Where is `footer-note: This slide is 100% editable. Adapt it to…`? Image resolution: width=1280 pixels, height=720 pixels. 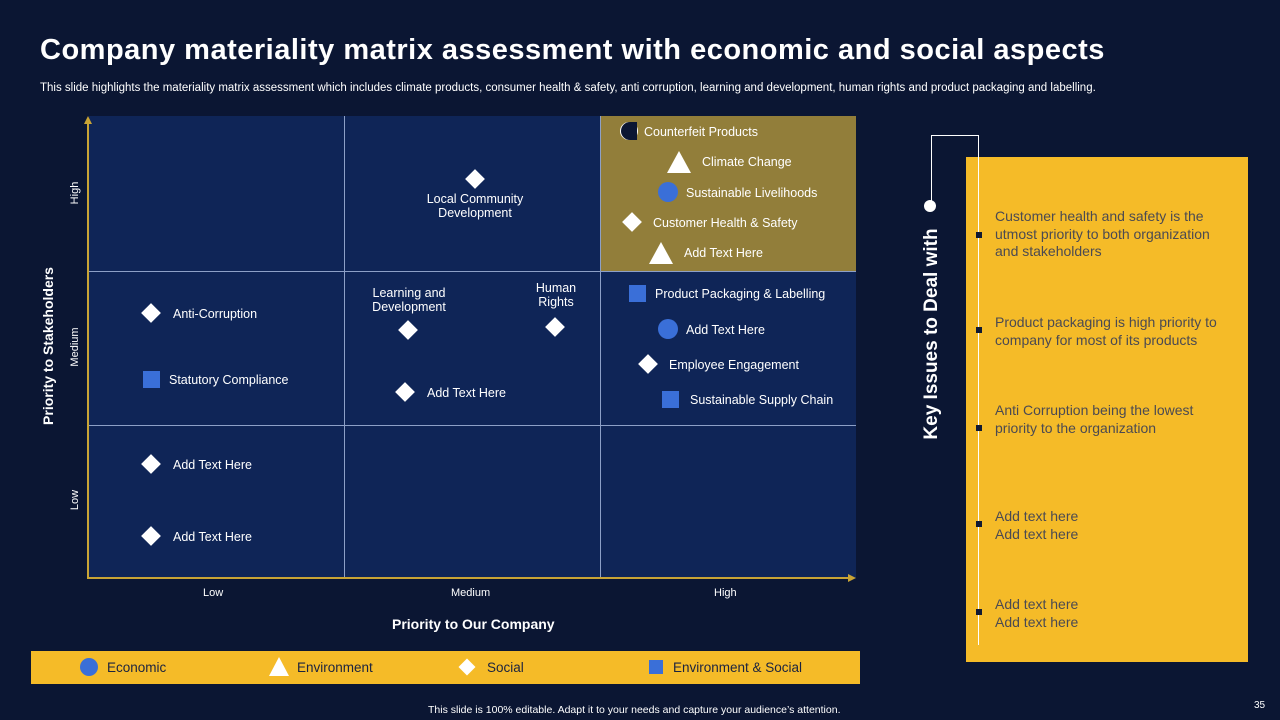 footer-note: This slide is 100% editable. Adapt it to… is located at coordinates (634, 710).